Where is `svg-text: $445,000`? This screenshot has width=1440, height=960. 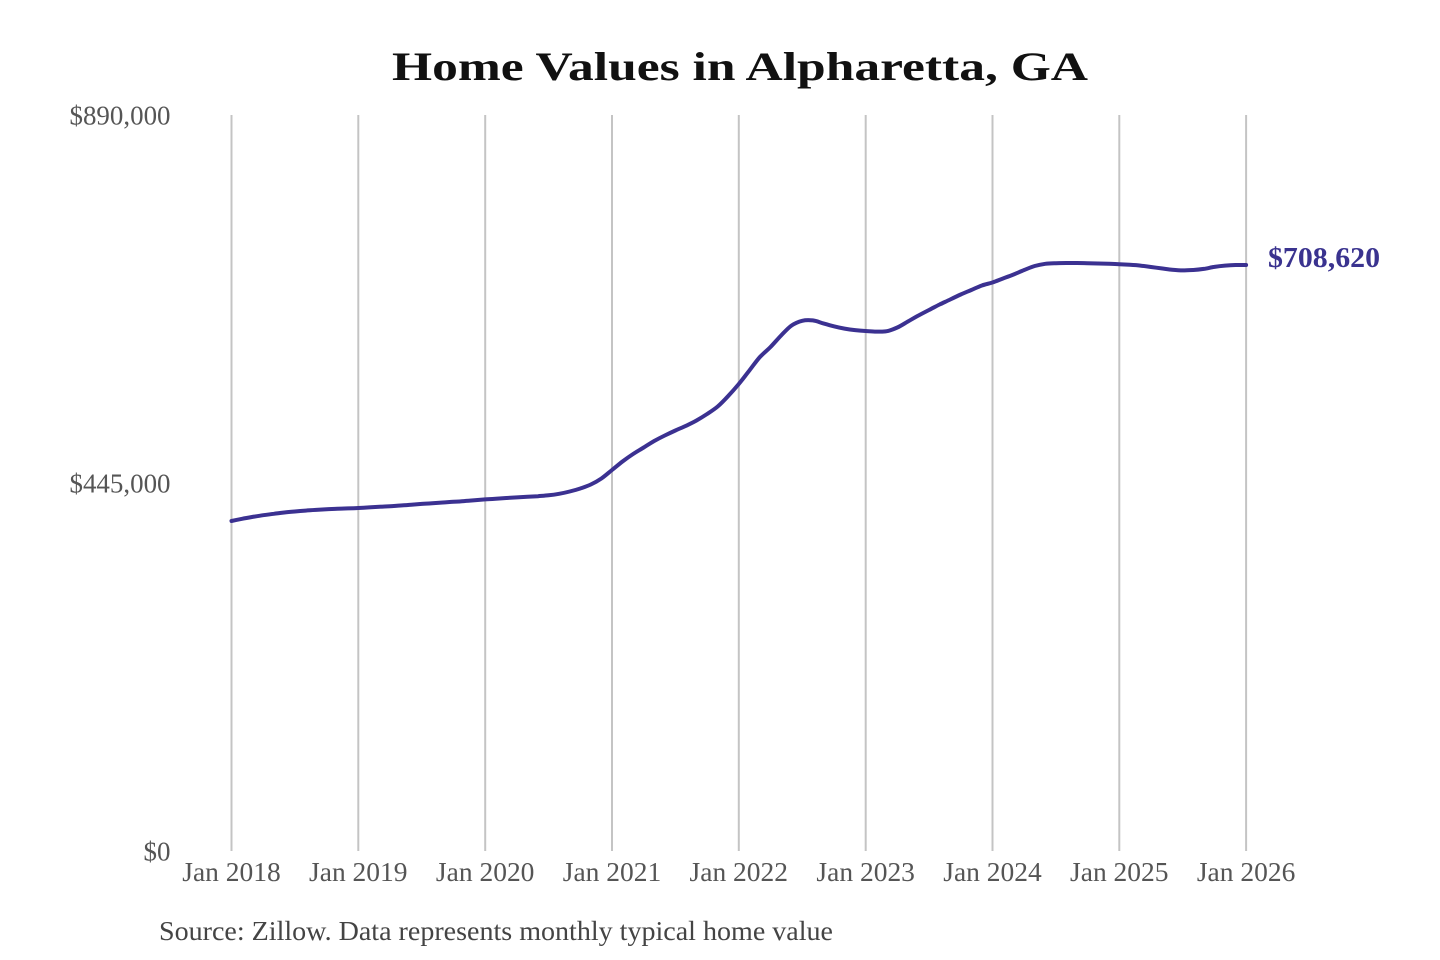
svg-text: $445,000 is located at coordinates (120, 483).